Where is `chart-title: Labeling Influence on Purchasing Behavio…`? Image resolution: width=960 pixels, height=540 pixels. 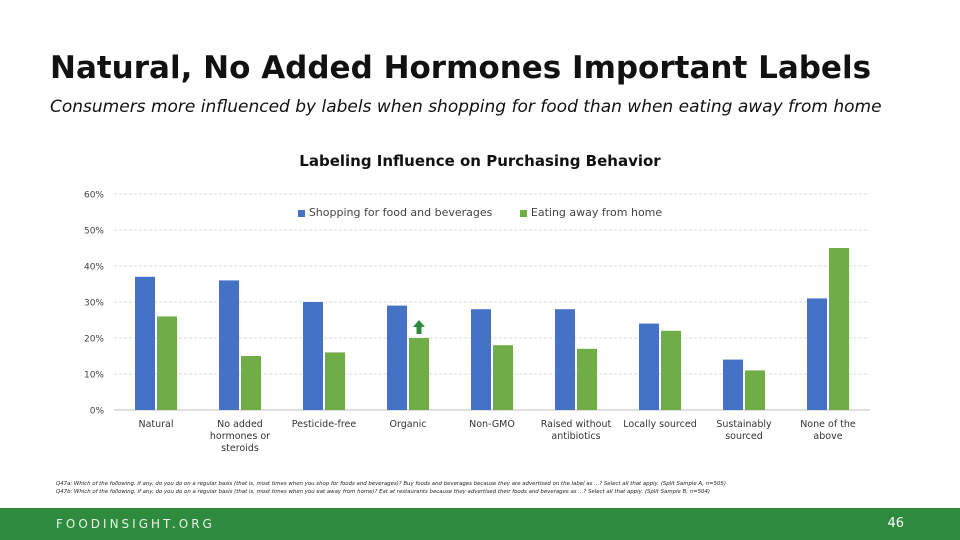
chart-title: Labeling Influence on Purchasing Behavio… is located at coordinates (480, 161).